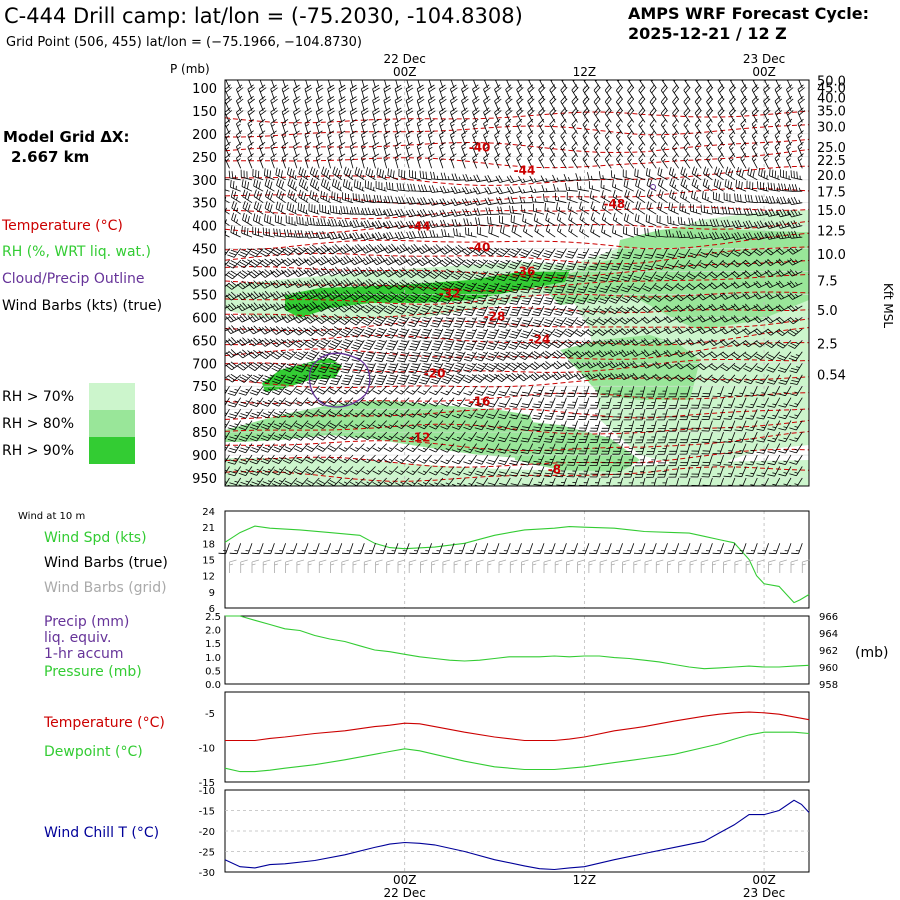 The height and width of the screenshot is (900, 900). Describe the element at coordinates (517, 309) in the screenshot. I see `temperature-labels: -40-44-48-44-40-36-32-28-24-20-16-12-8` at that location.